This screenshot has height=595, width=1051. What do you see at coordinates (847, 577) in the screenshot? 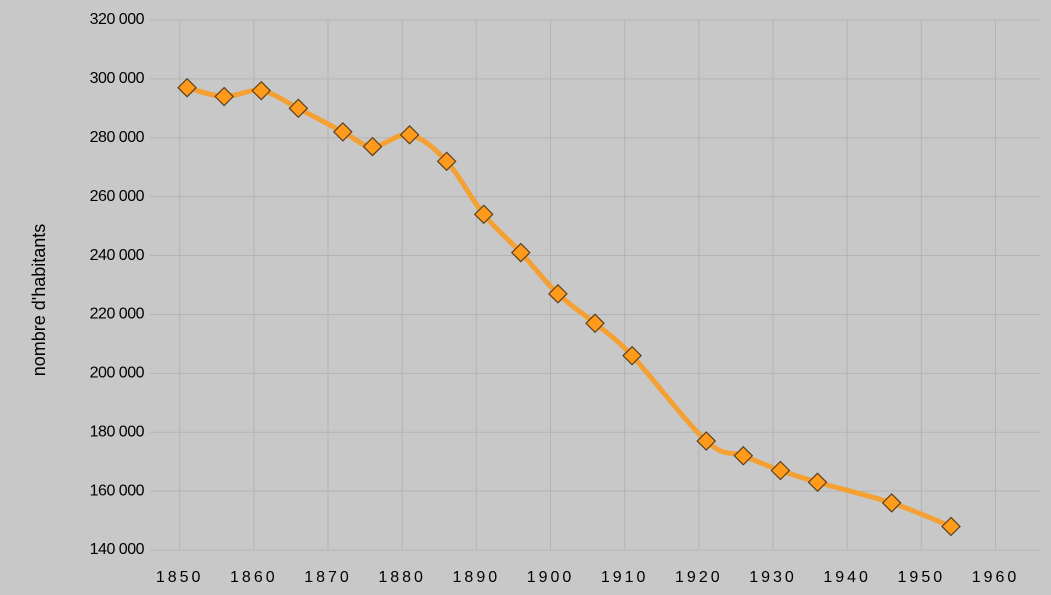
I see `x-tick-label: 1940` at bounding box center [847, 577].